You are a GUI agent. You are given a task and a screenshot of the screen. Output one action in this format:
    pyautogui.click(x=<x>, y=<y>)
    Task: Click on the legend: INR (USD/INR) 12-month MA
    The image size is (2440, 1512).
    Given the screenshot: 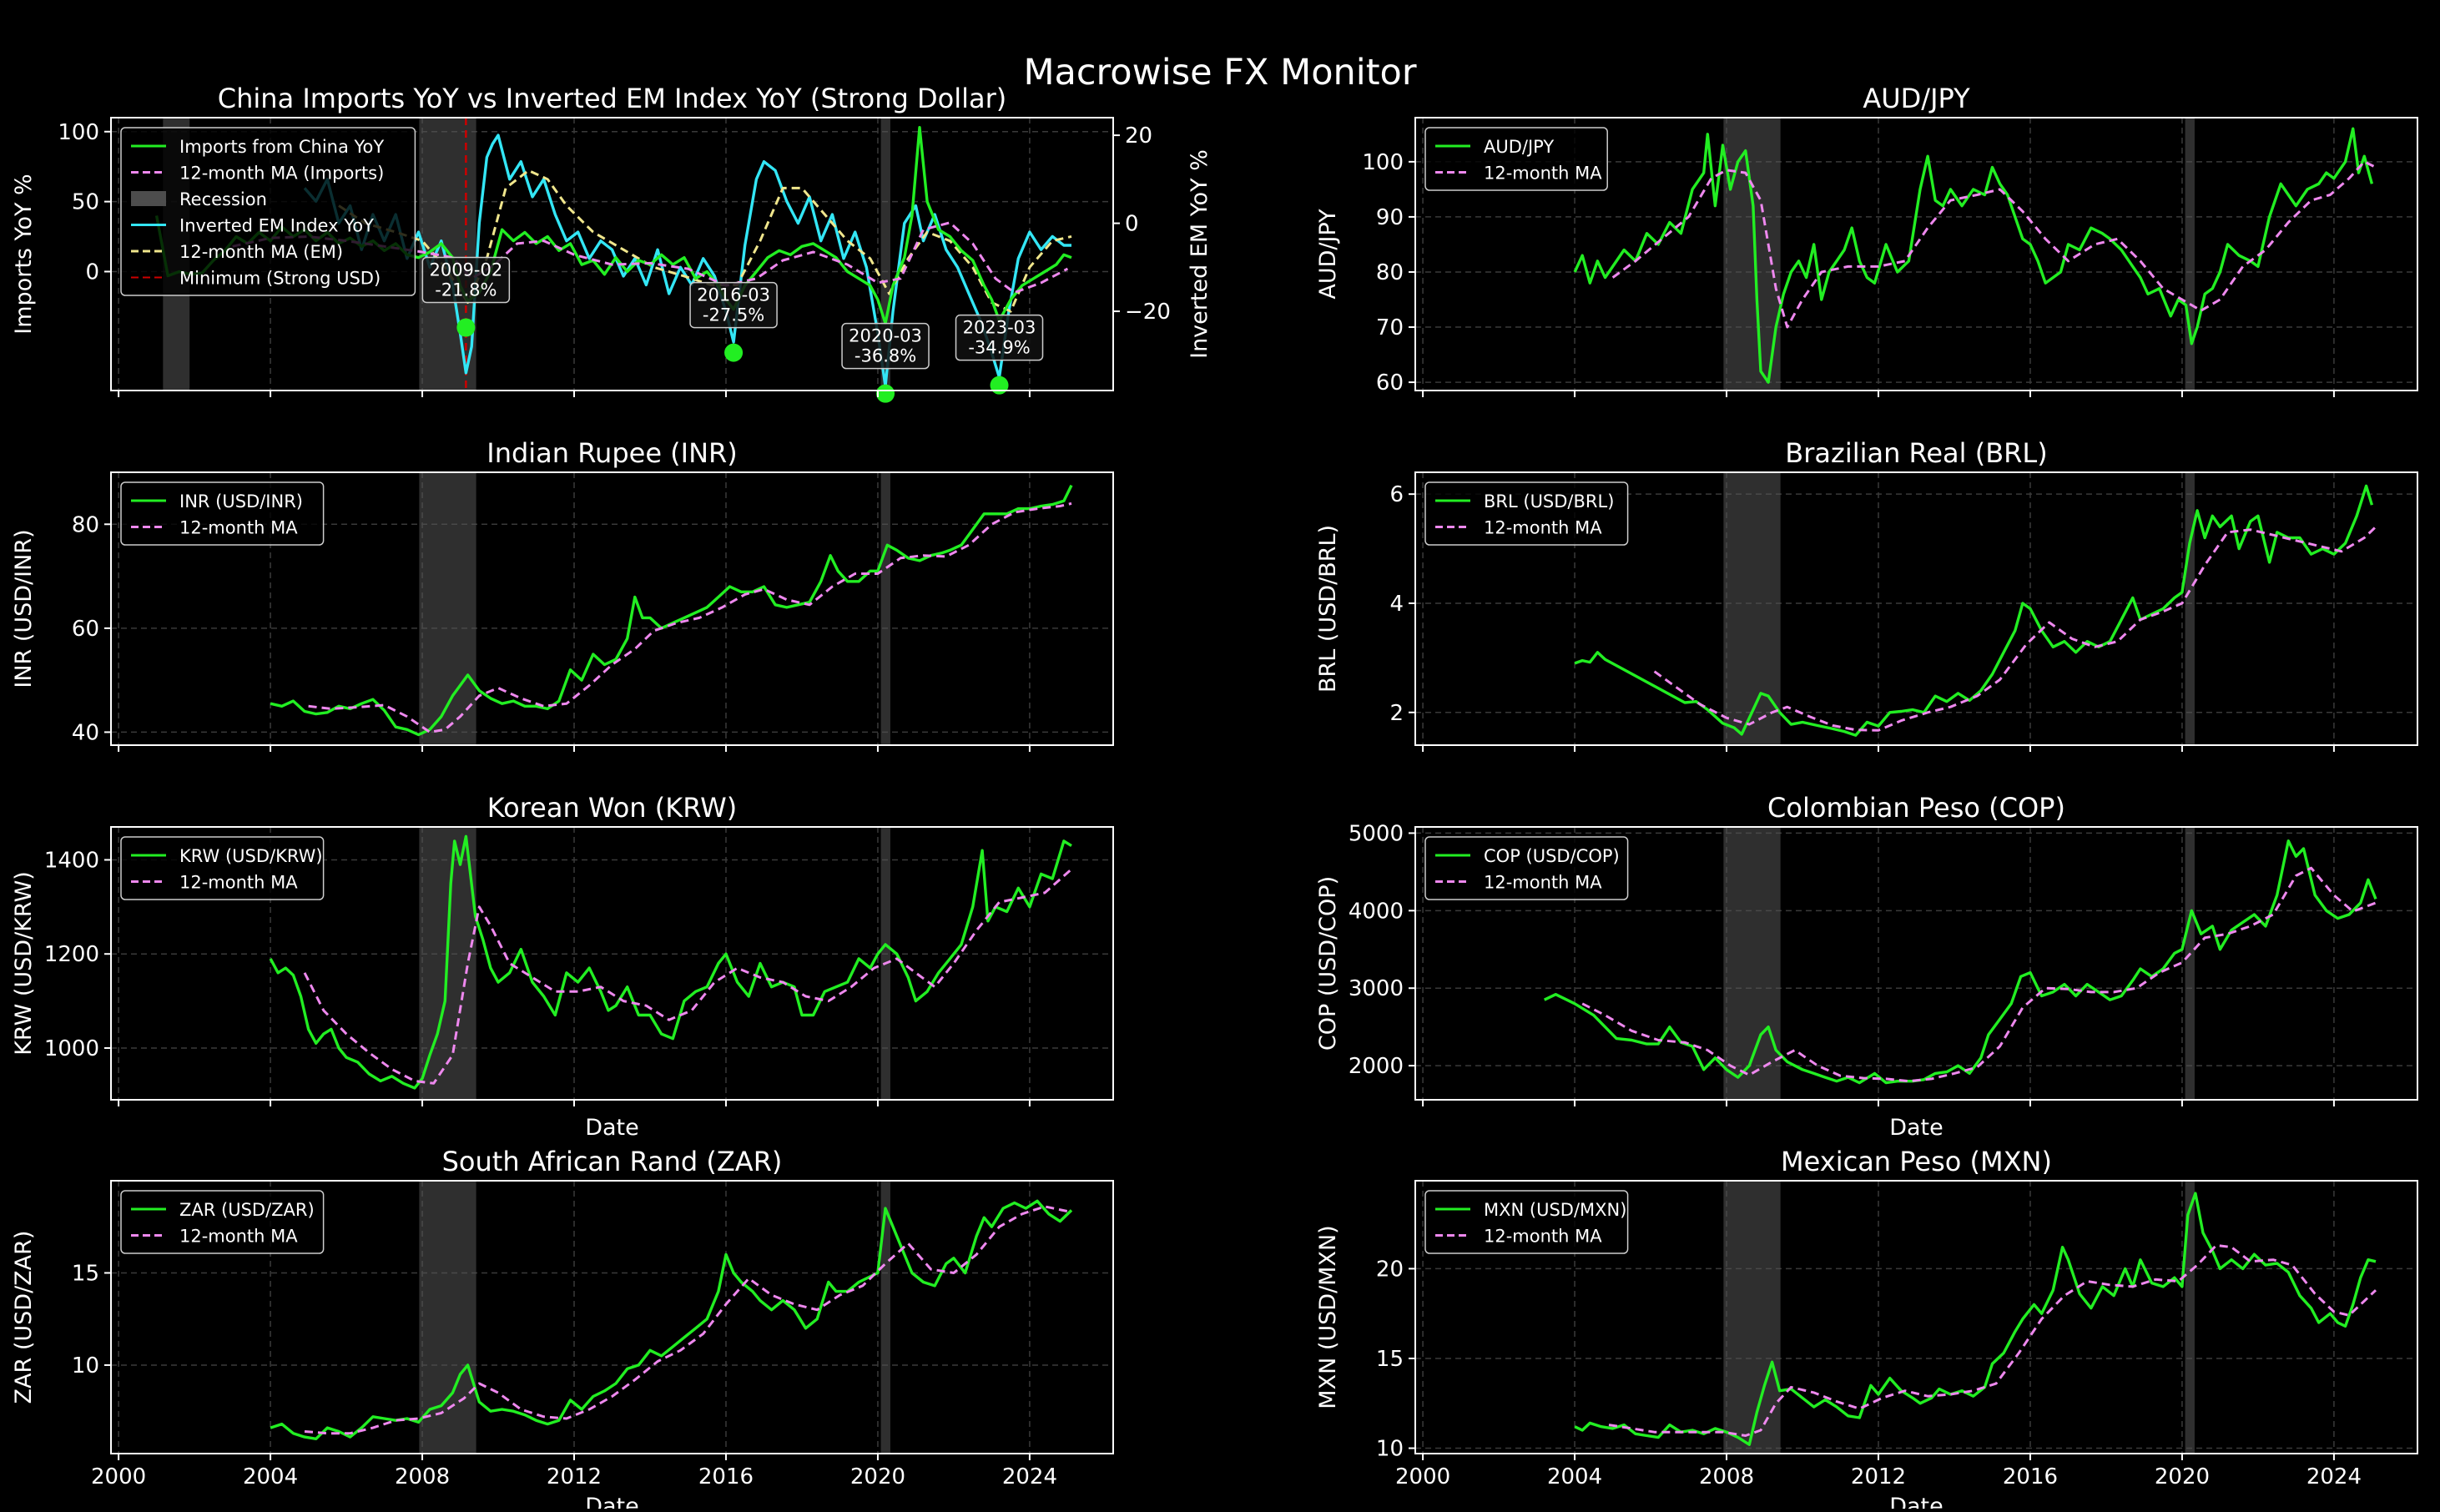 What is the action you would take?
    pyautogui.click(x=222, y=513)
    